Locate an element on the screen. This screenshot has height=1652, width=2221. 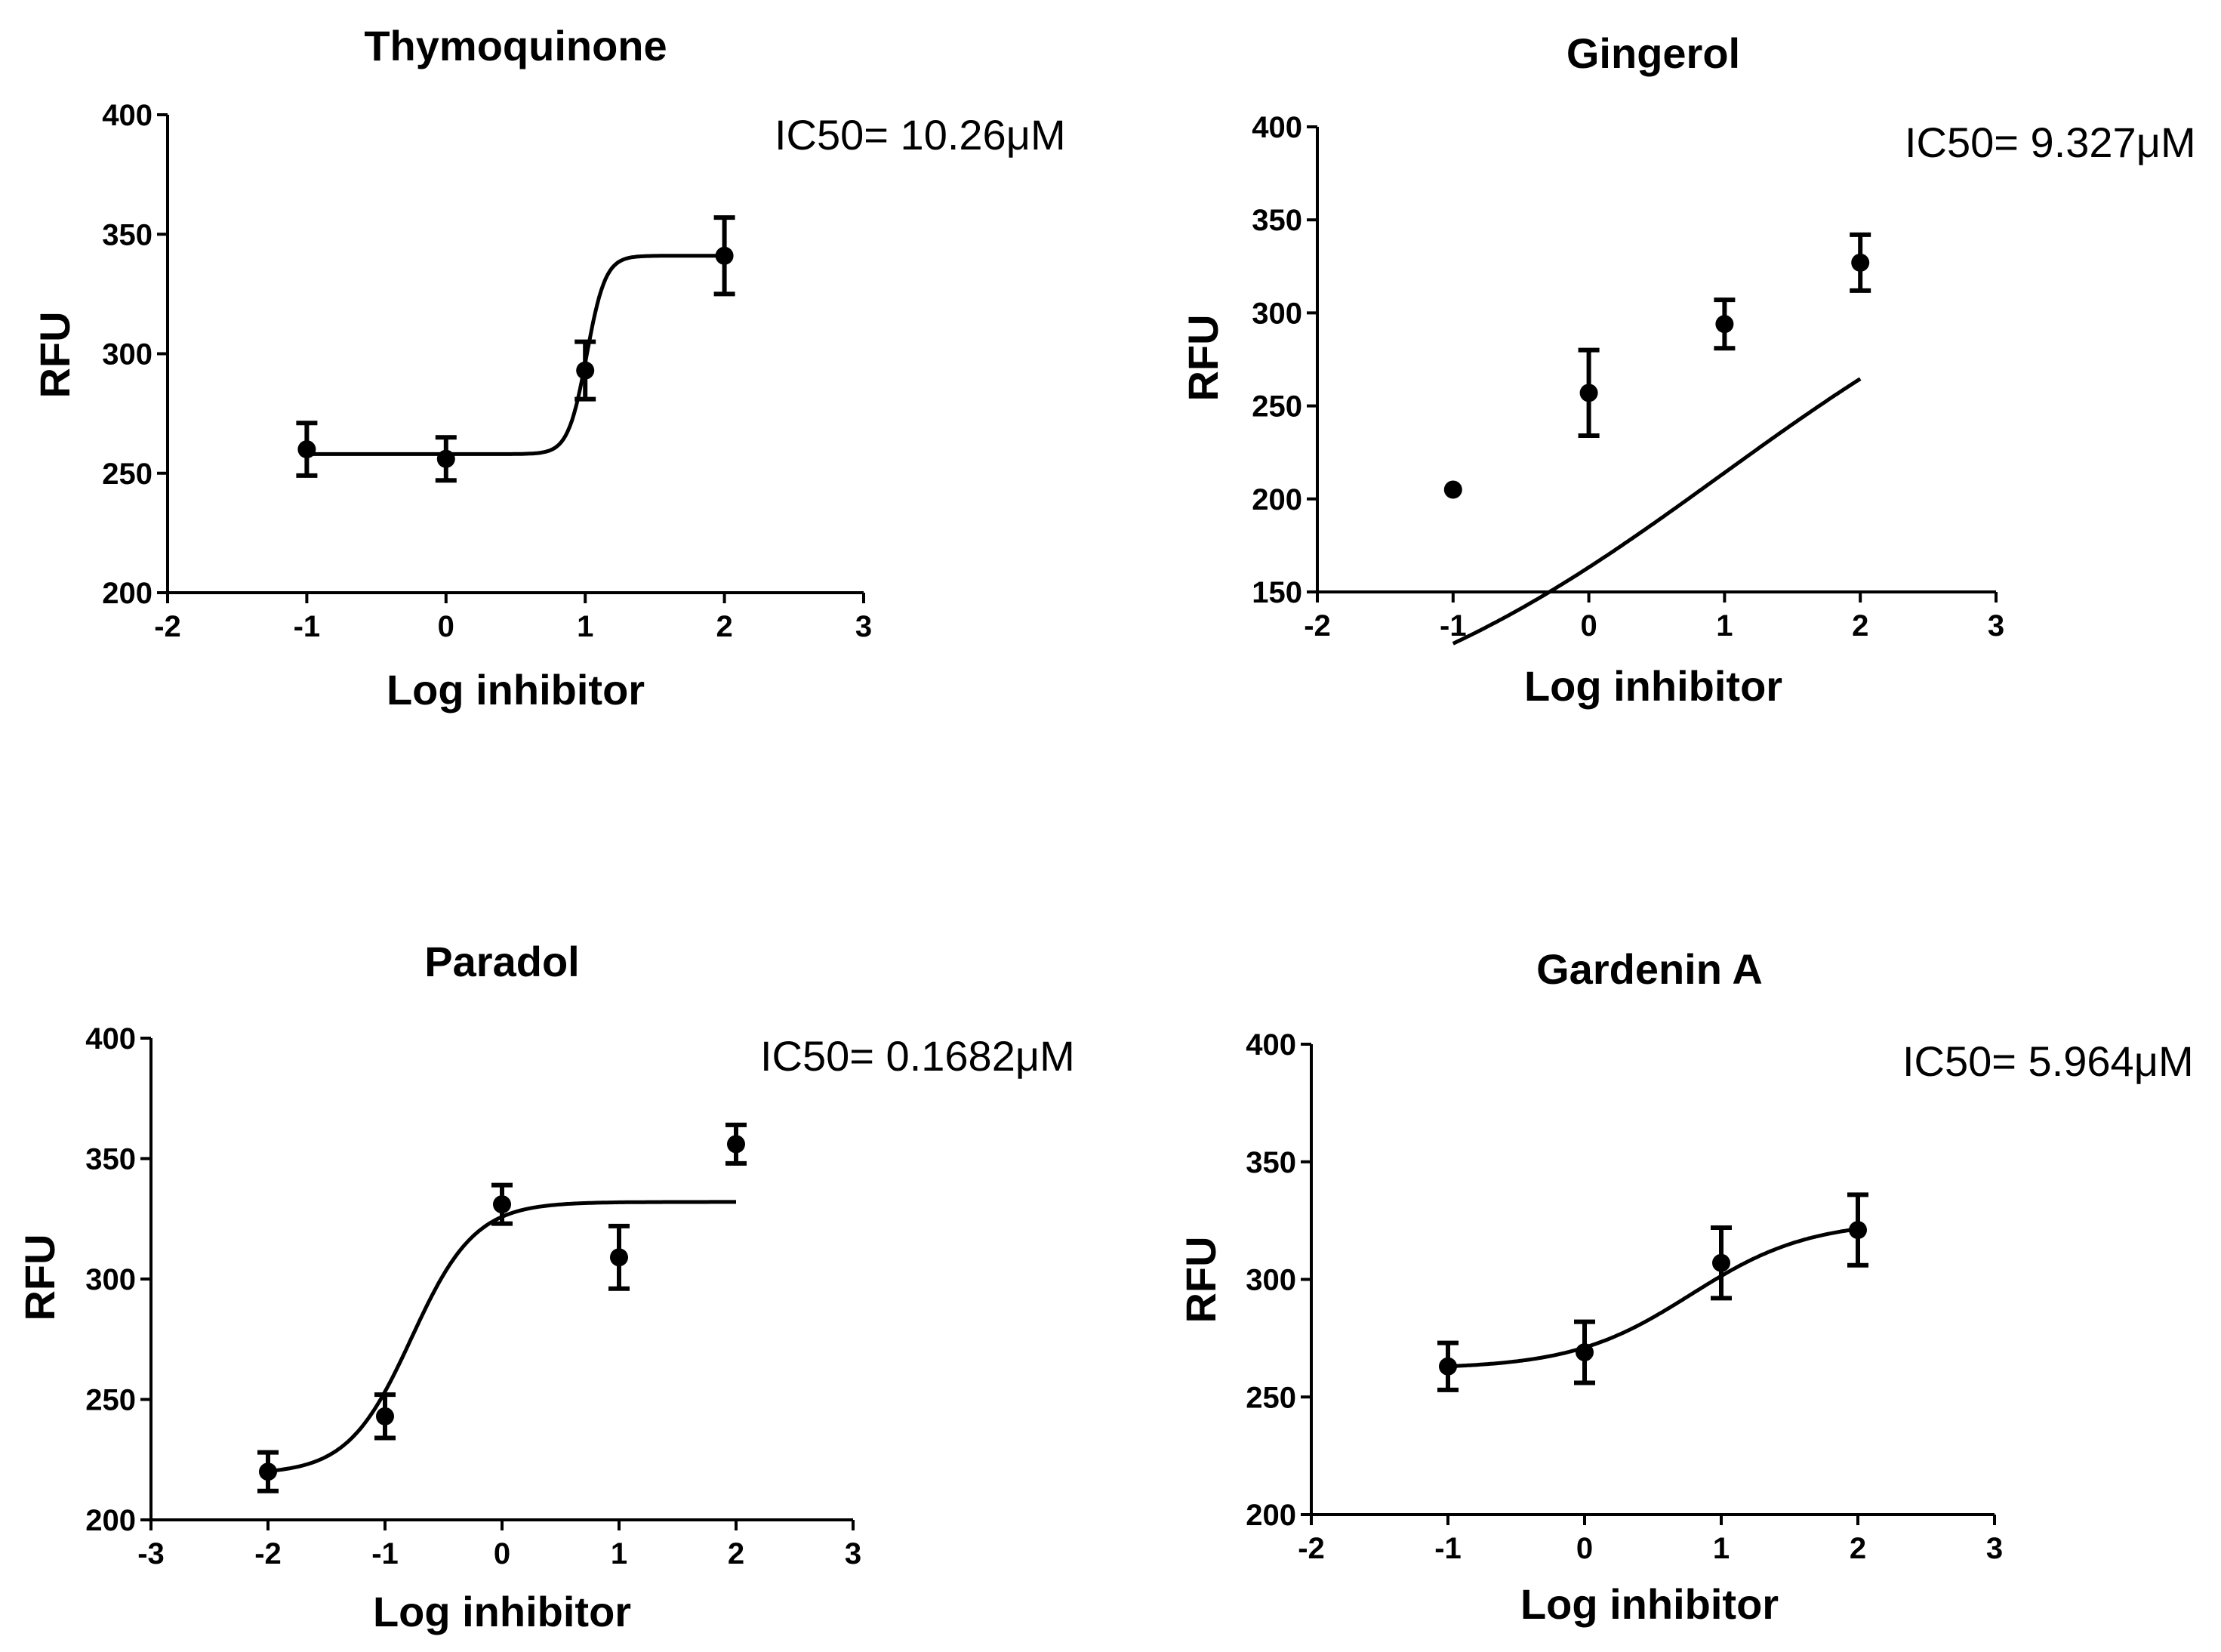
panel-title: Paradol is located at coordinates (501, 962).